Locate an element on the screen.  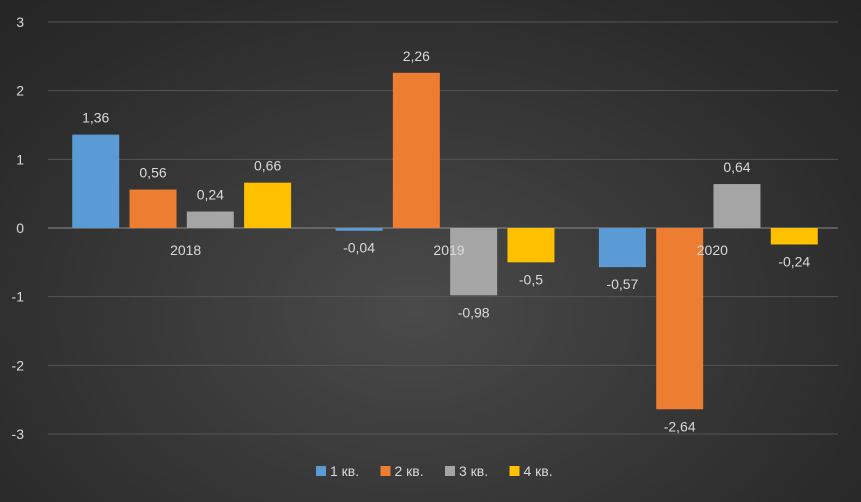
legend-label-q1: 1 кв. is located at coordinates (344, 471).